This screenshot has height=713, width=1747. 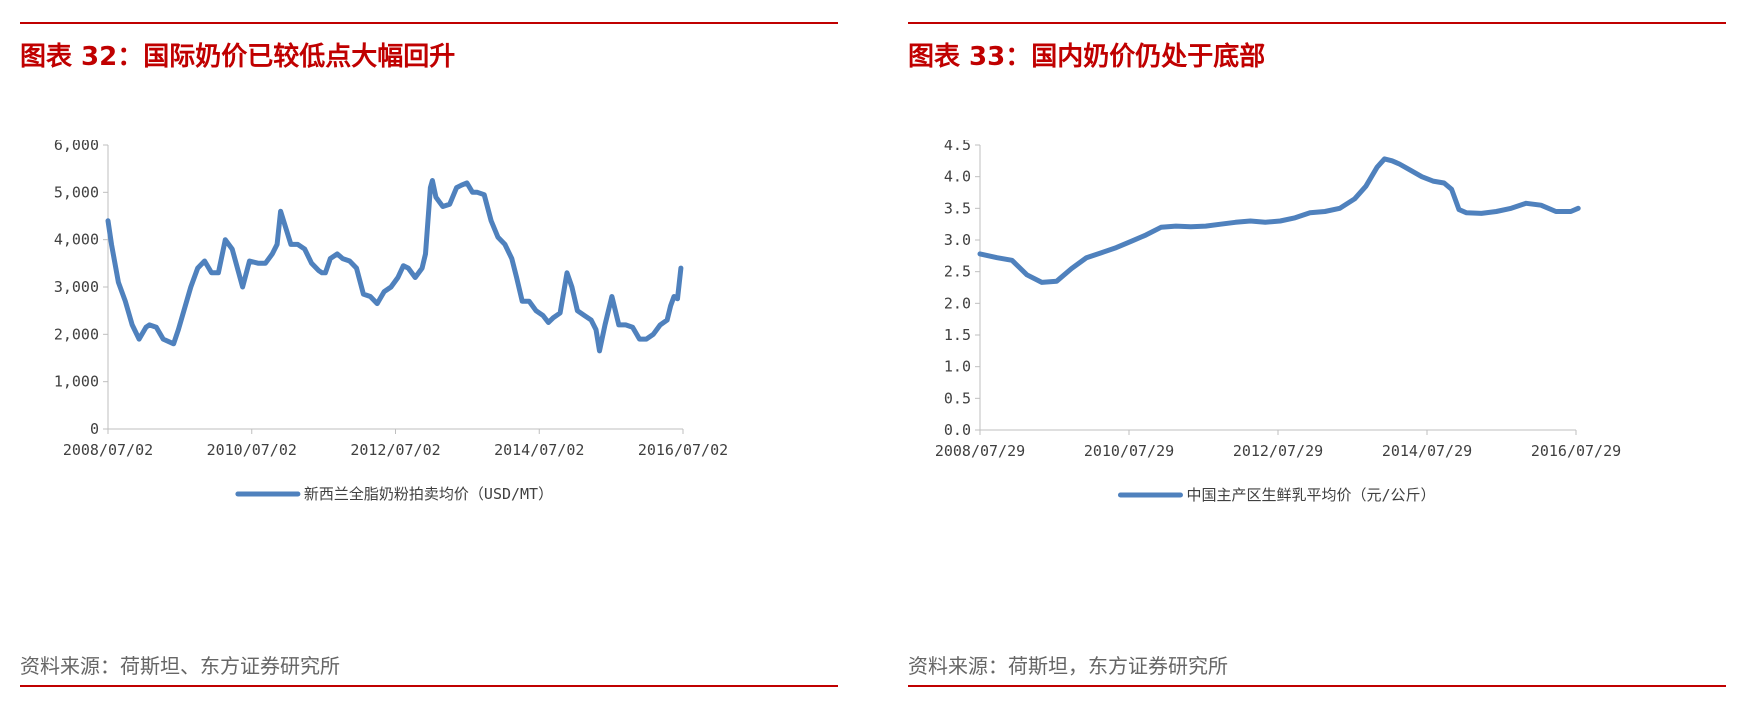 What do you see at coordinates (252, 450) in the screenshot?
I see `x-tick-label: 2010/07/02` at bounding box center [252, 450].